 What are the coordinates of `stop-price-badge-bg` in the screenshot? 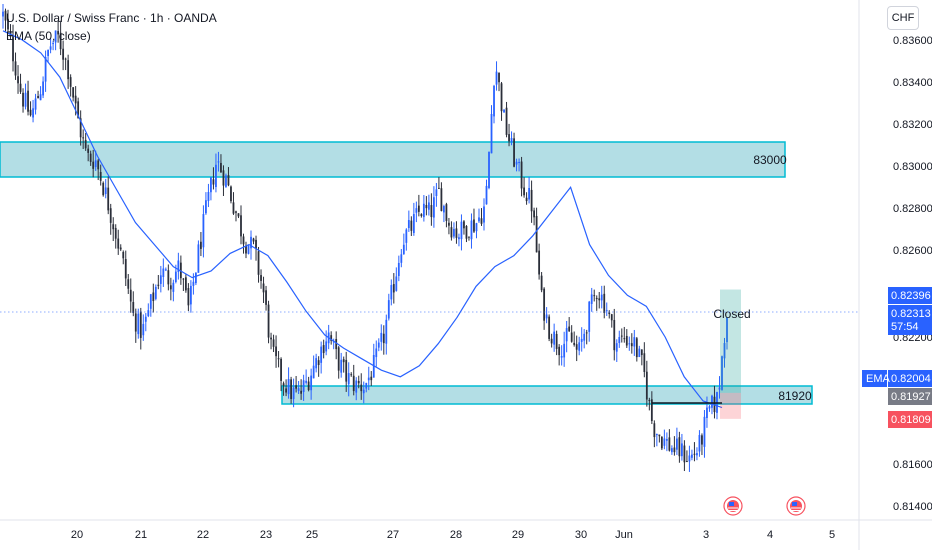 It's located at (910, 419).